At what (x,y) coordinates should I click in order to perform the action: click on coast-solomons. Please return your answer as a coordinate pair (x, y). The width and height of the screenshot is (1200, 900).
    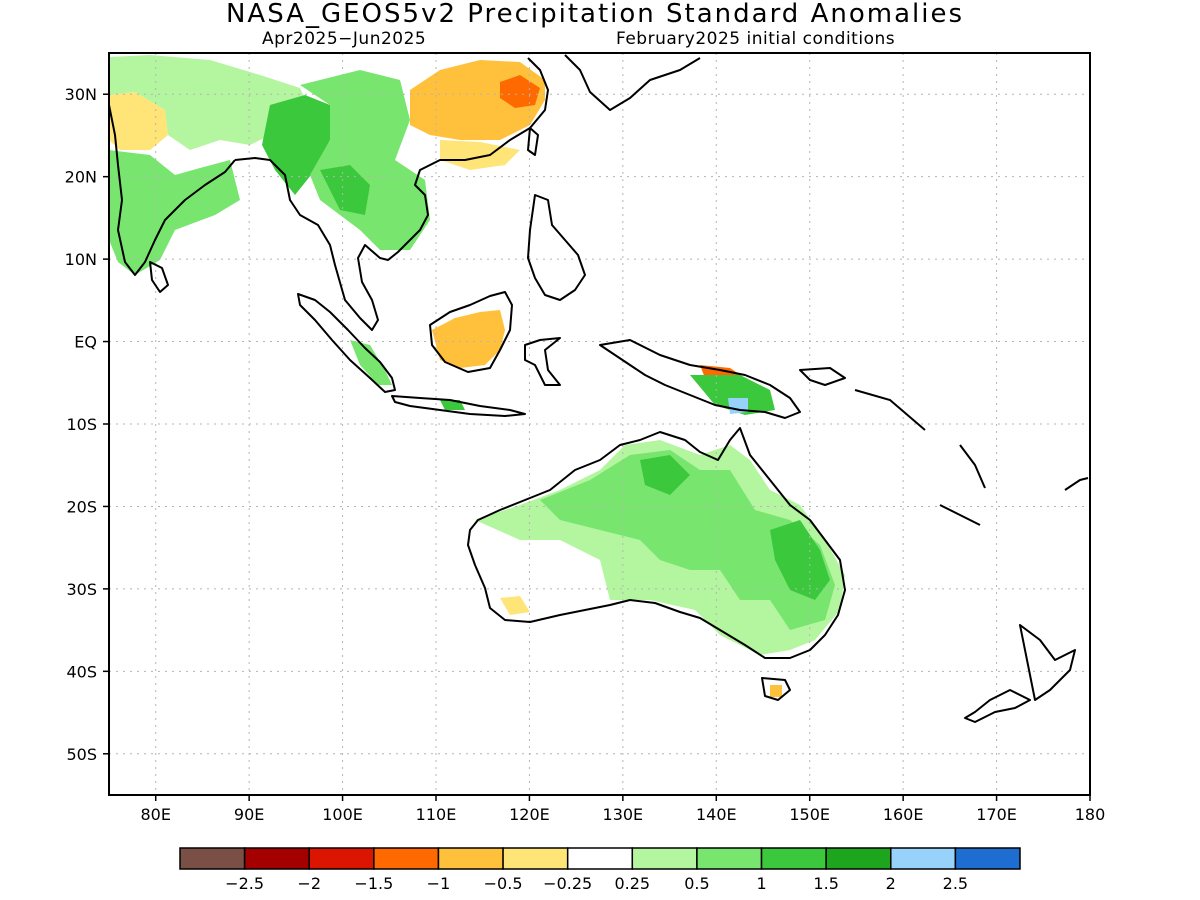
    Looking at the image, I should click on (890, 410).